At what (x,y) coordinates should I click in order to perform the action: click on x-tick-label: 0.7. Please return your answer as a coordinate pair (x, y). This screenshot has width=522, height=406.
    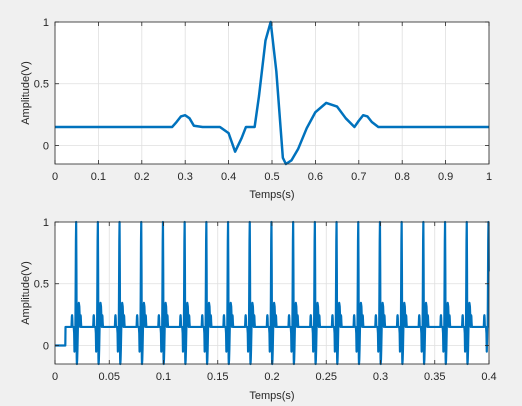
    Looking at the image, I should click on (358, 177).